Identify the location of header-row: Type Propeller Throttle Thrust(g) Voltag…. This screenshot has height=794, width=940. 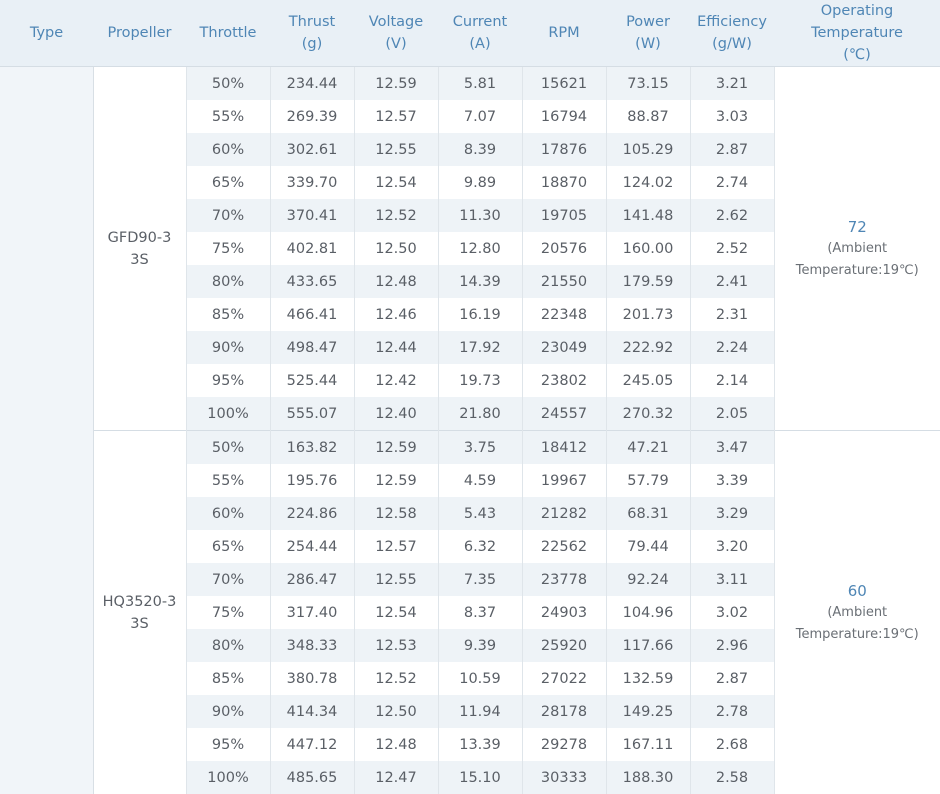
(470, 33).